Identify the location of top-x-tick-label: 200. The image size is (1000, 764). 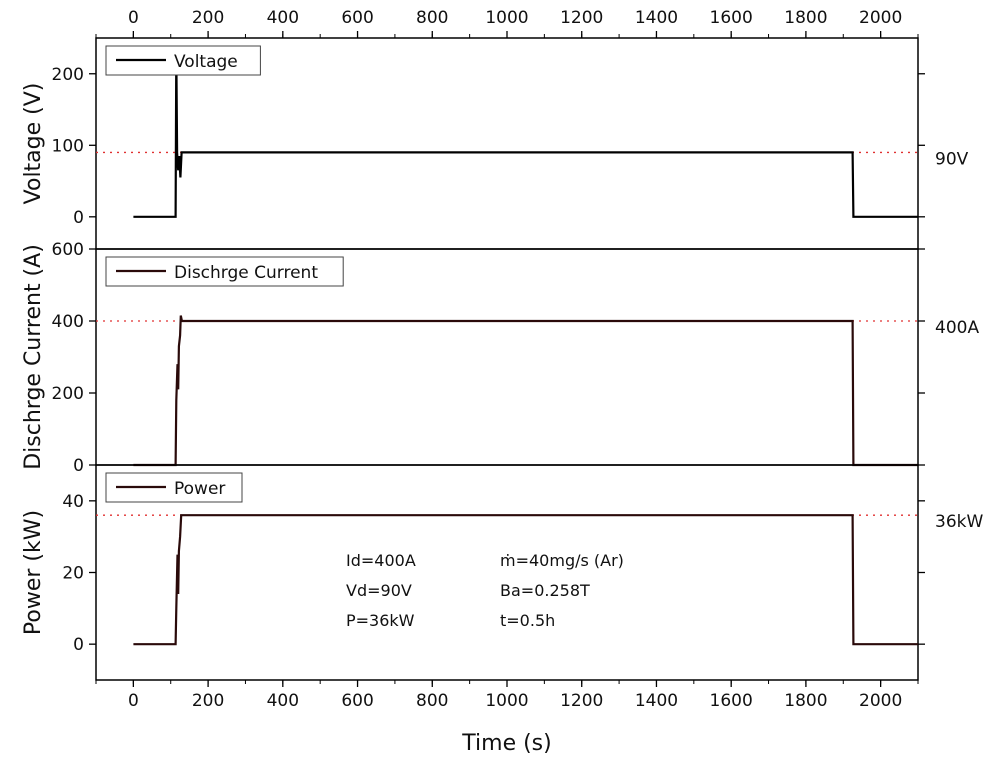
(208, 18).